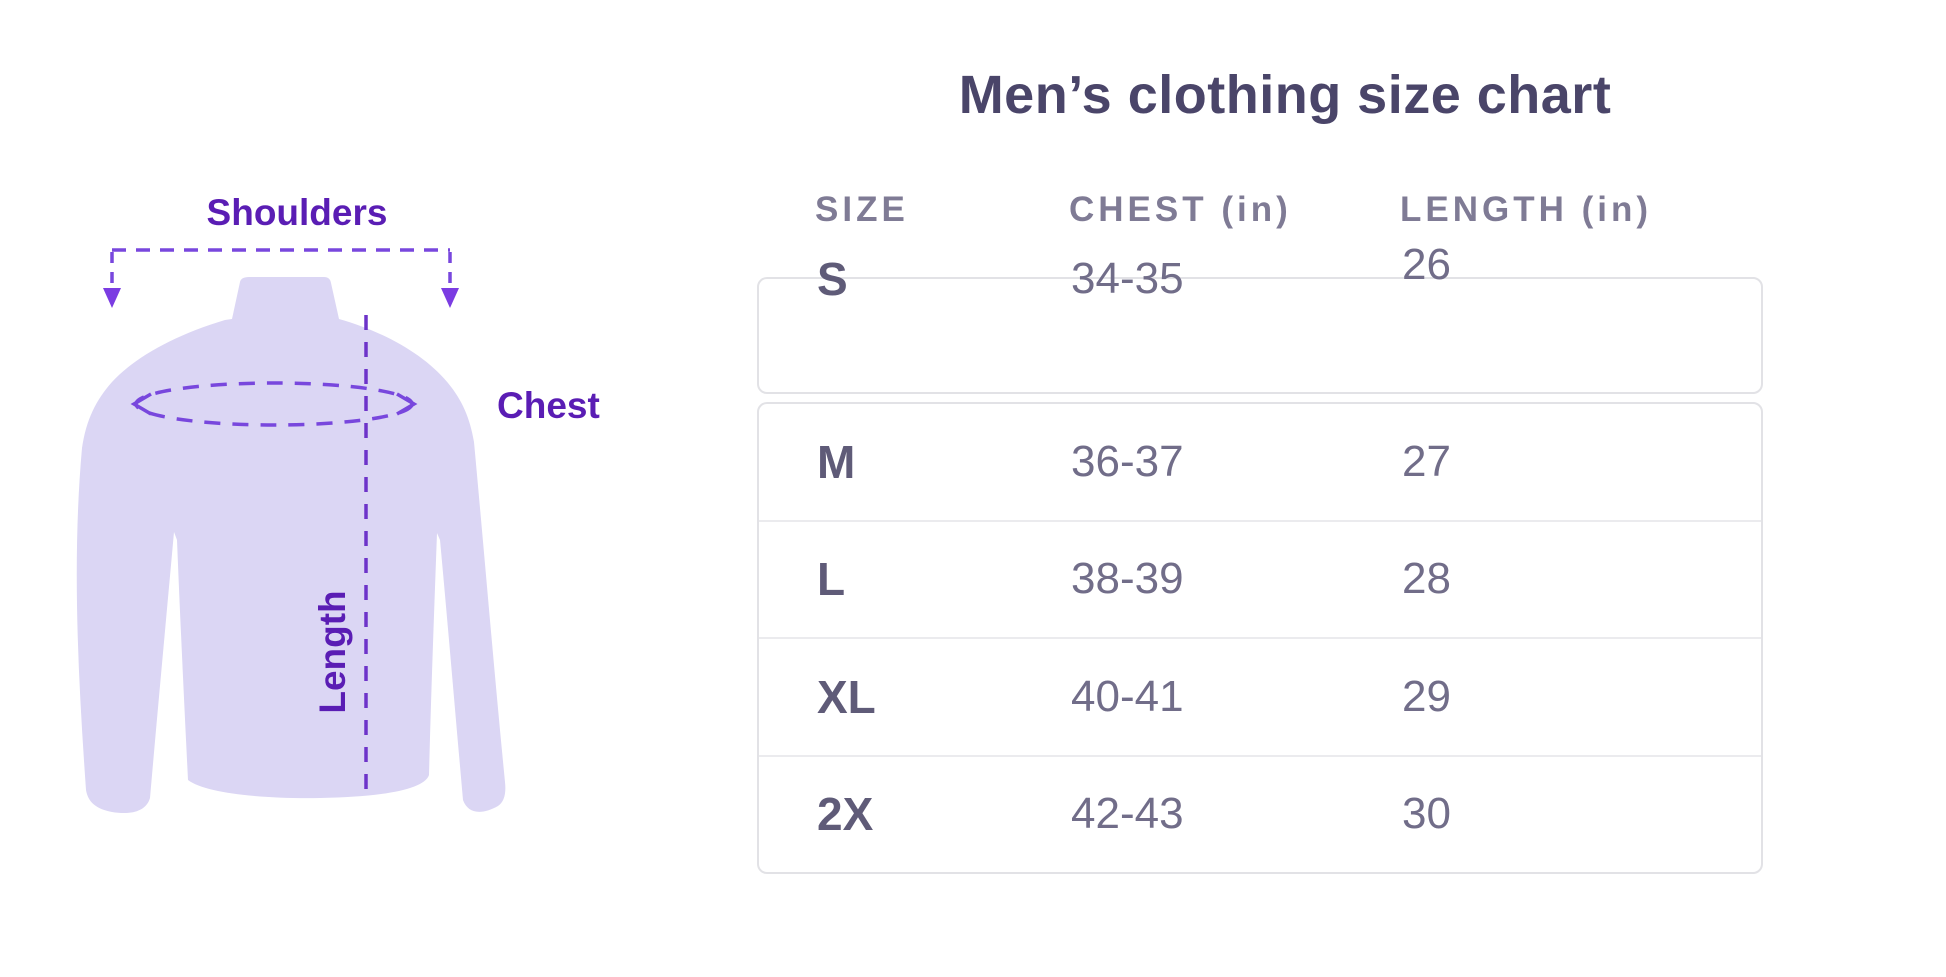  I want to click on chest-cell: 40-41, so click(1127, 696).